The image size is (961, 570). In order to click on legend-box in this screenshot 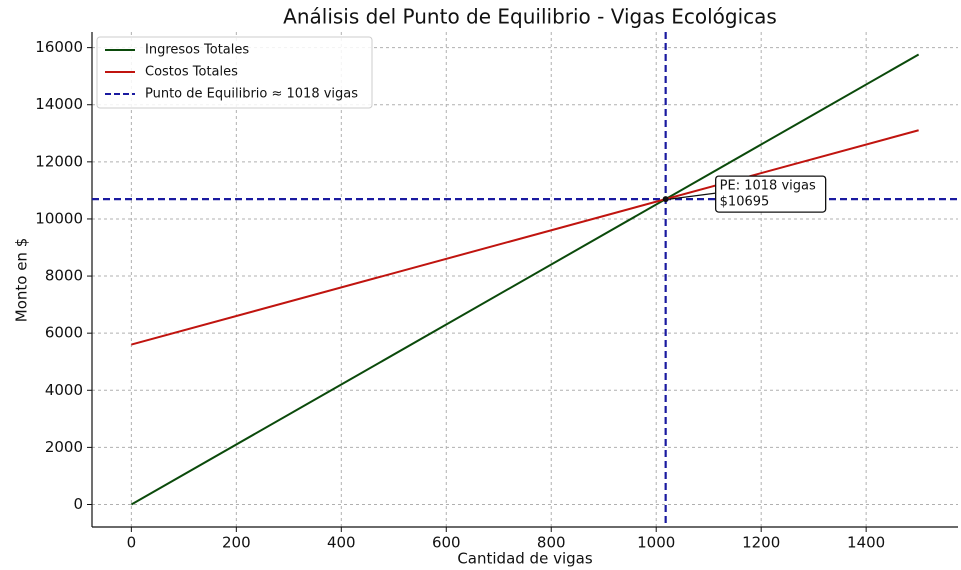, I will do `click(234, 72)`.